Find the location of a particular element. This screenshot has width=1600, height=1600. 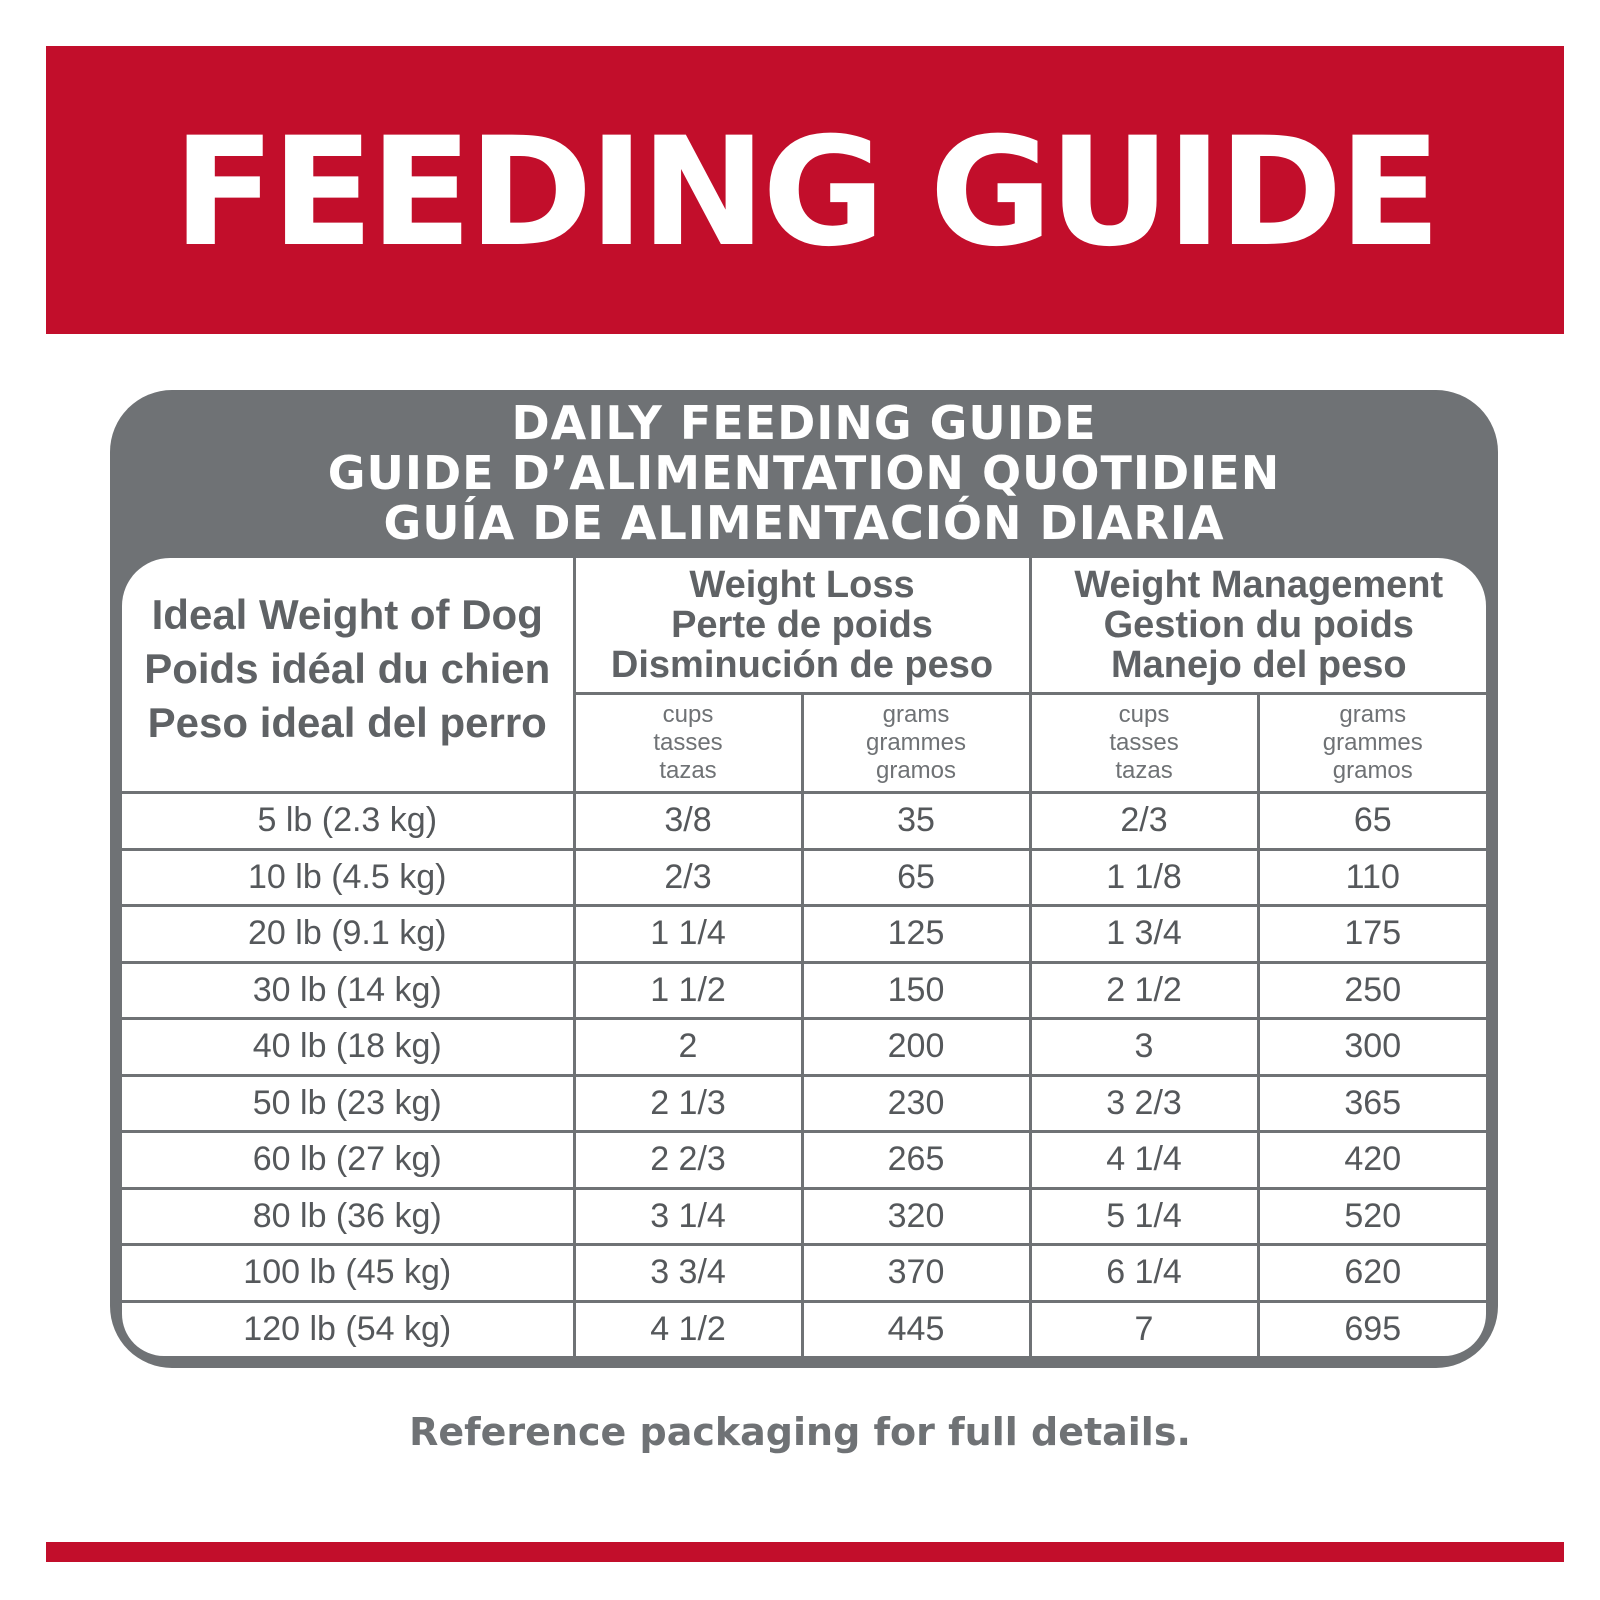

loss-cups-cell: 2 2/3 is located at coordinates (688, 1160).